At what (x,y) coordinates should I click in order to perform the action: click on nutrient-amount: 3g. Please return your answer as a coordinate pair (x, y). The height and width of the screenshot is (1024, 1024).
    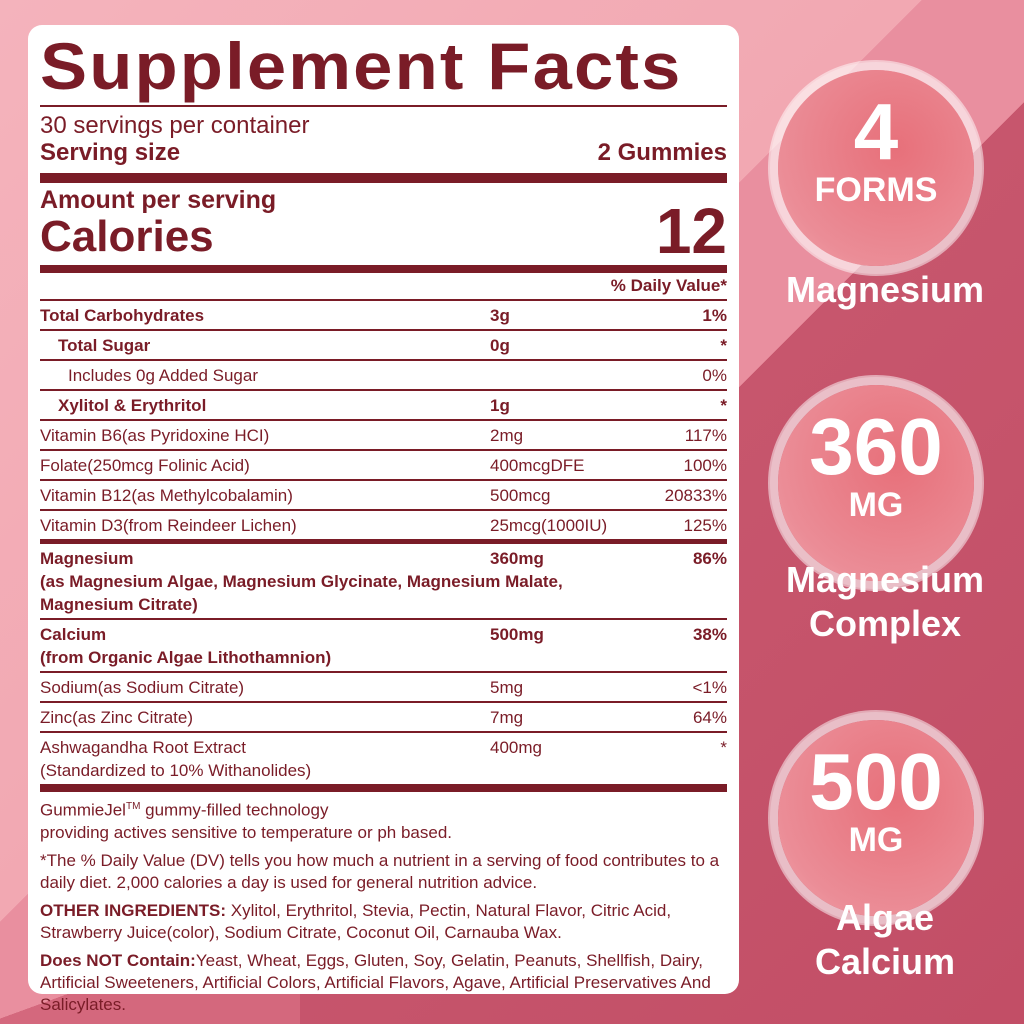
    Looking at the image, I should click on (500, 315).